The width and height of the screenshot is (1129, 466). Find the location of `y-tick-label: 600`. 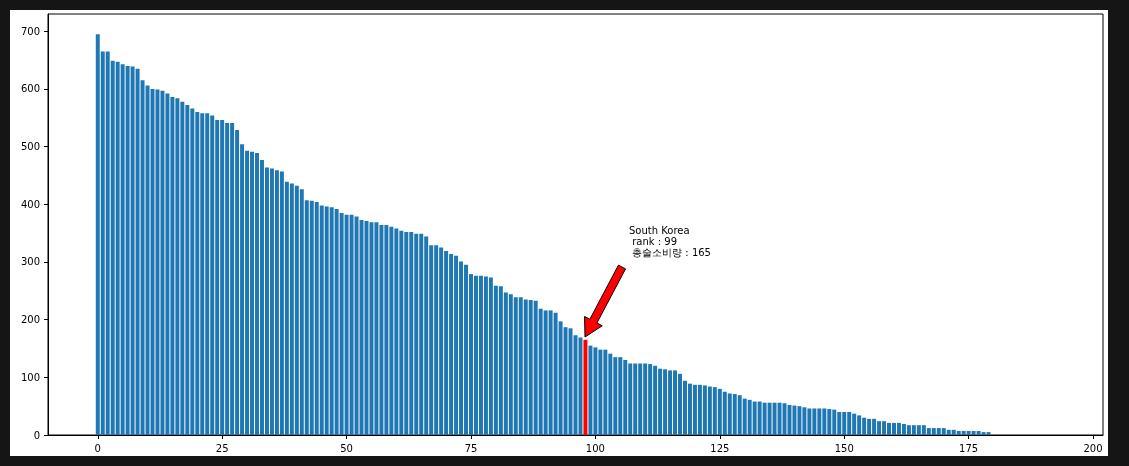

y-tick-label: 600 is located at coordinates (30, 89).